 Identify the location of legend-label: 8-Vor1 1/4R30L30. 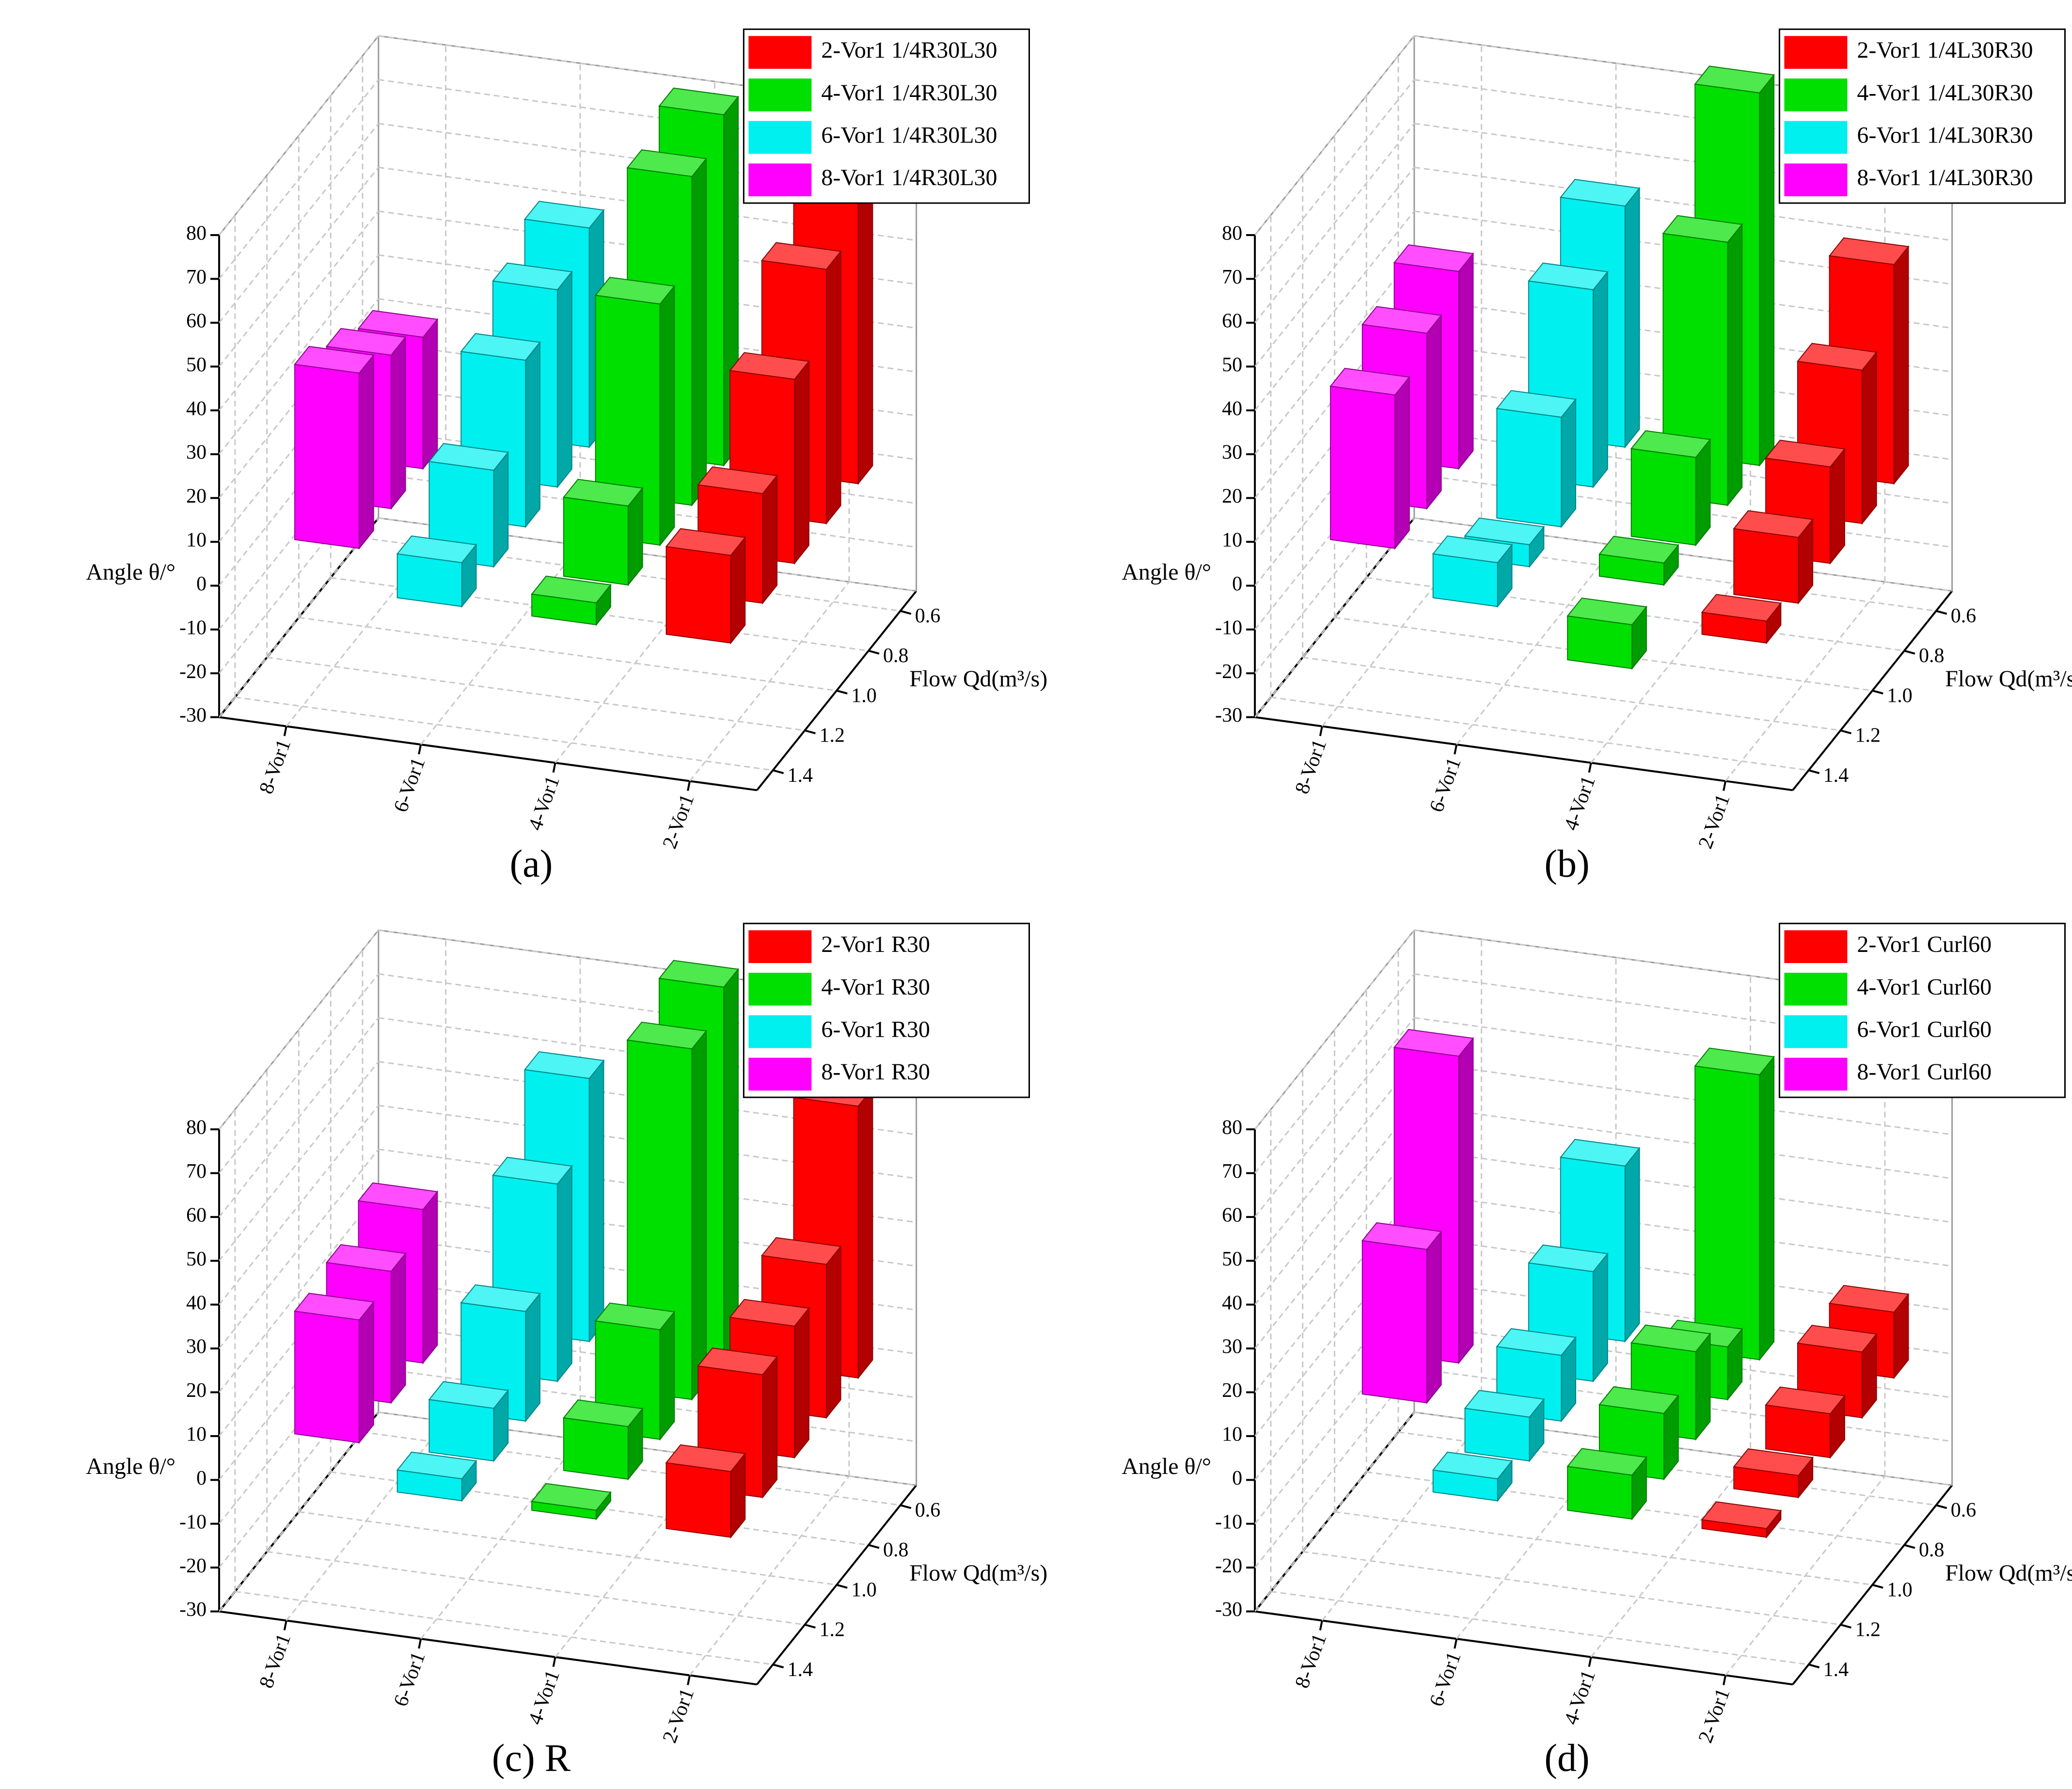
(909, 177).